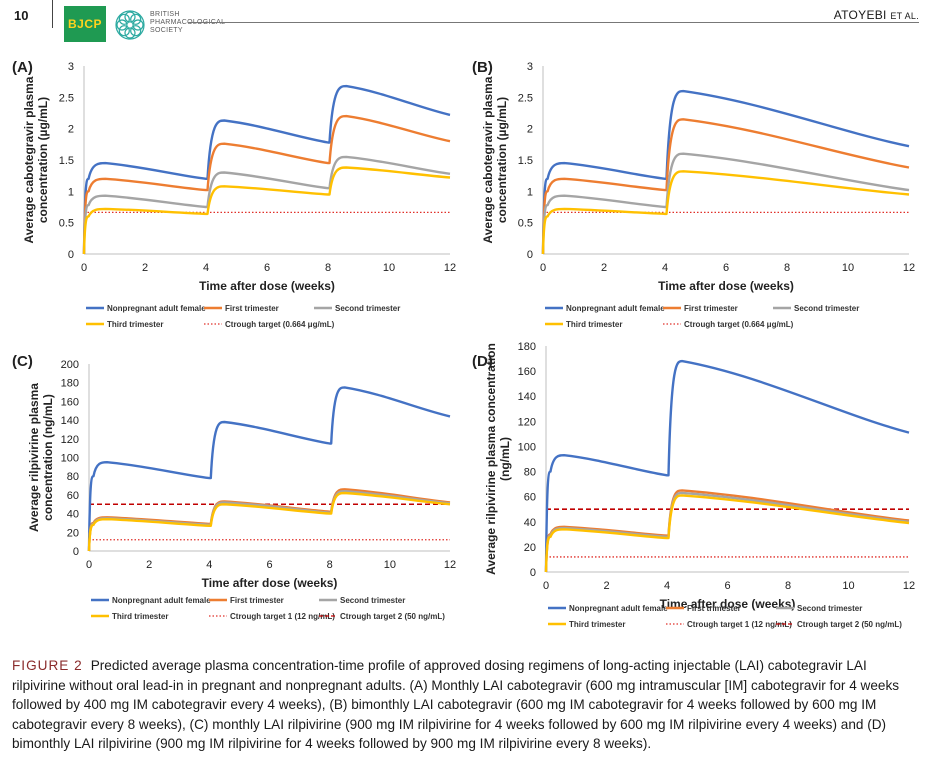  Describe the element at coordinates (527, 372) in the screenshot. I see `y-tick-label: 160` at that location.